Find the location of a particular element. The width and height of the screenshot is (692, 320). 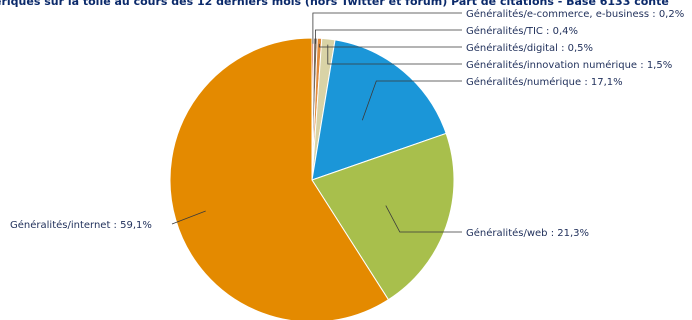

pie-slice is located at coordinates (383, 216).